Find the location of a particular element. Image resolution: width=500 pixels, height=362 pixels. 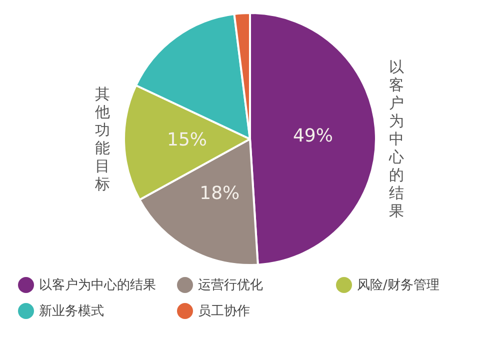

data-label: 18% is located at coordinates (220, 193).